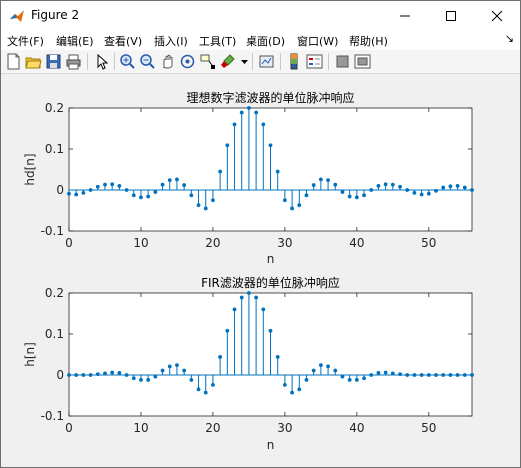  I want to click on print-icon, so click(73, 61).